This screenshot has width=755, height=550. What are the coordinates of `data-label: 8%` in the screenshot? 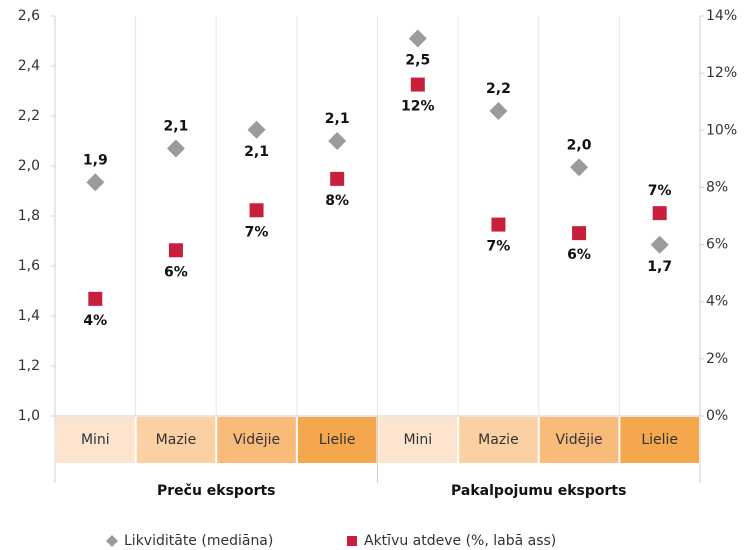 It's located at (337, 201).